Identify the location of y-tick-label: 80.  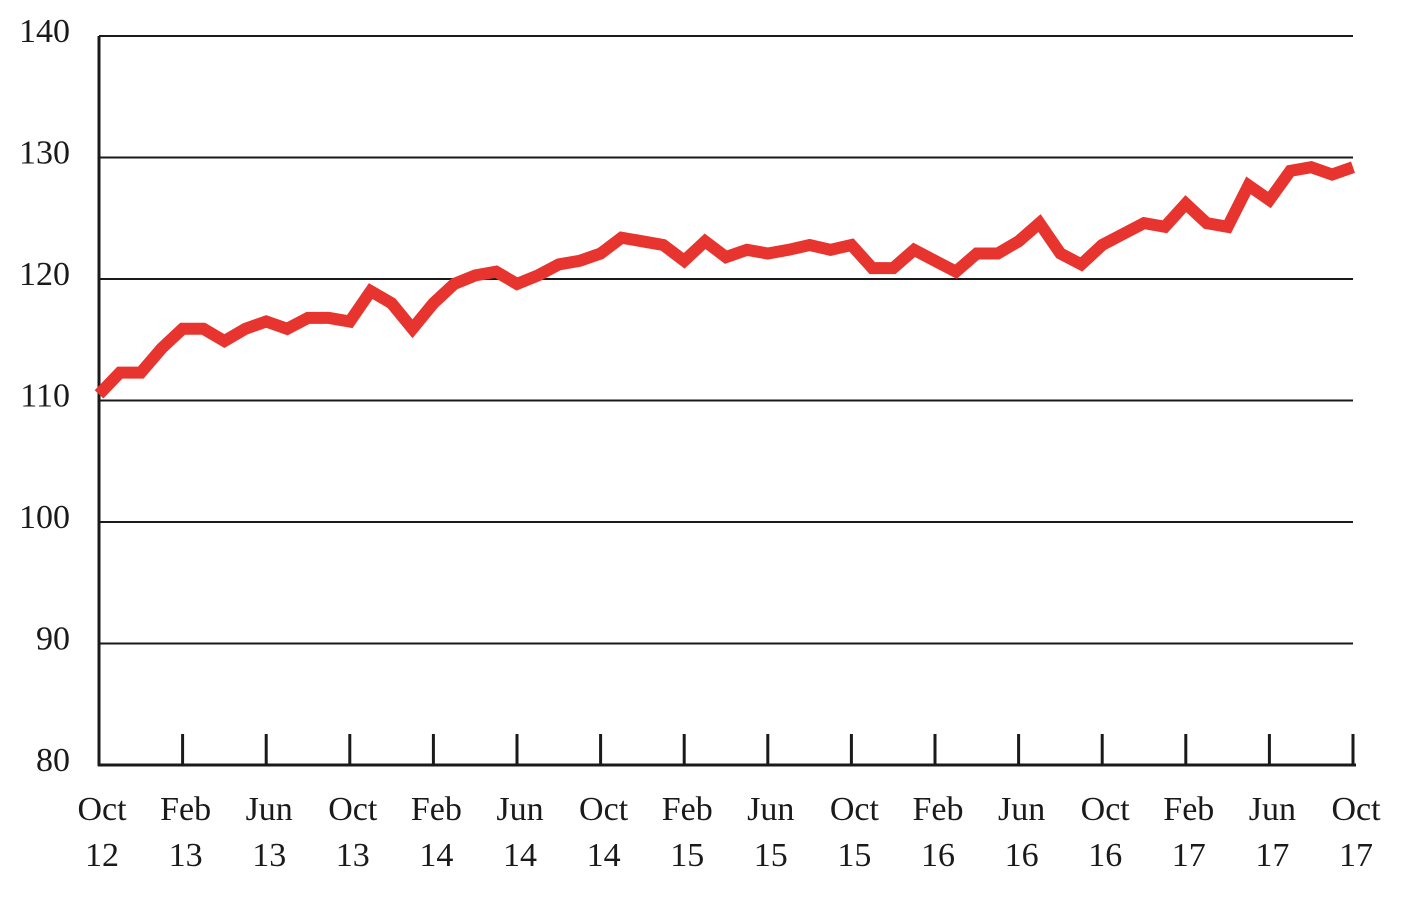
(53, 760).